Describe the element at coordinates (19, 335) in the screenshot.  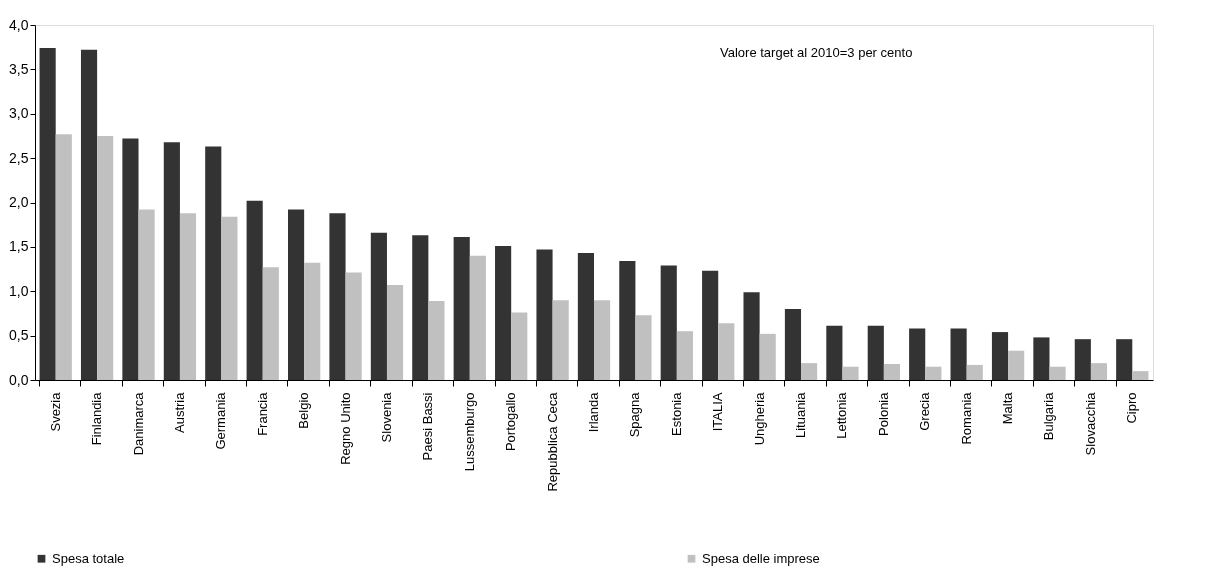
I see `y-tick-label: 0,5` at that location.